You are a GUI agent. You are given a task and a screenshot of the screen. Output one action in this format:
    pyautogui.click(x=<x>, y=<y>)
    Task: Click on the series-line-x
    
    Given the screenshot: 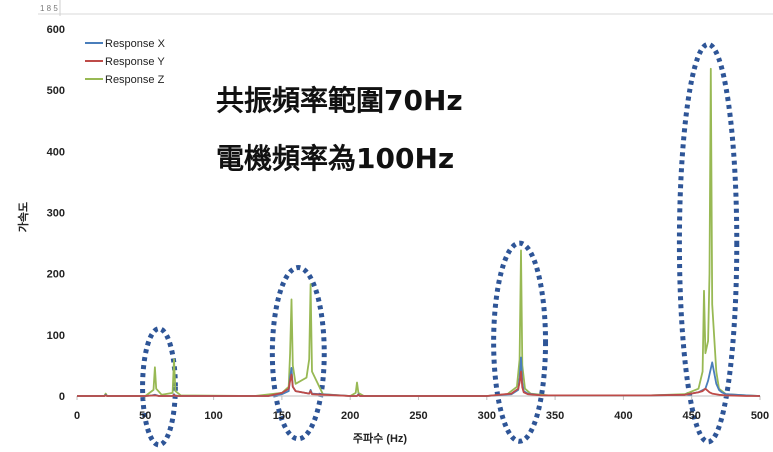 What is the action you would take?
    pyautogui.click(x=419, y=376)
    